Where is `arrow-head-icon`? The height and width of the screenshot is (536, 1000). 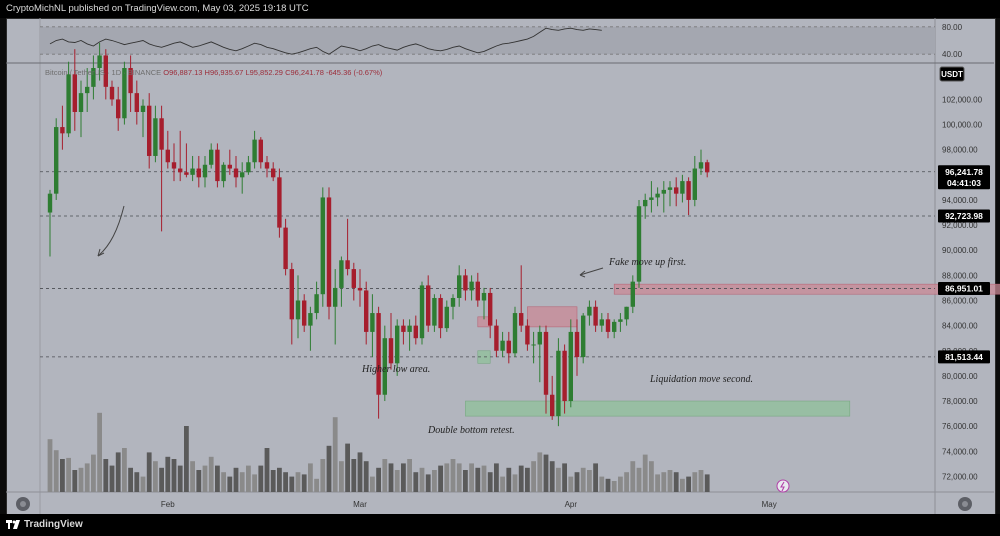 arrow-head-icon is located at coordinates (101, 252).